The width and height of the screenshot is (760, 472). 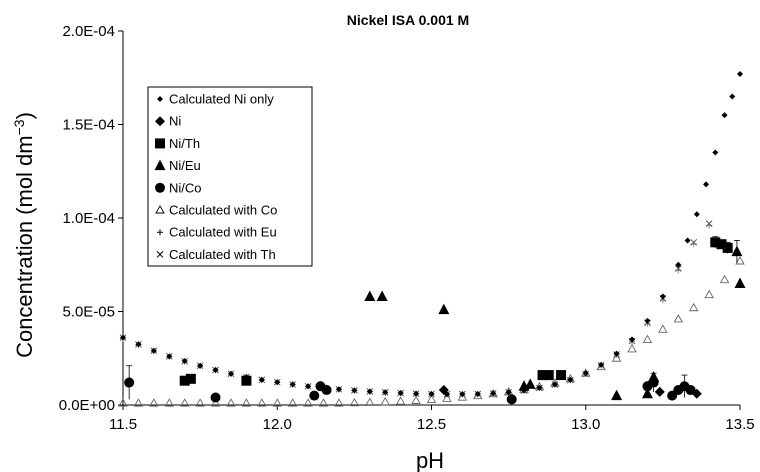 What do you see at coordinates (410, 385) in the screenshot?
I see `series-ni-co` at bounding box center [410, 385].